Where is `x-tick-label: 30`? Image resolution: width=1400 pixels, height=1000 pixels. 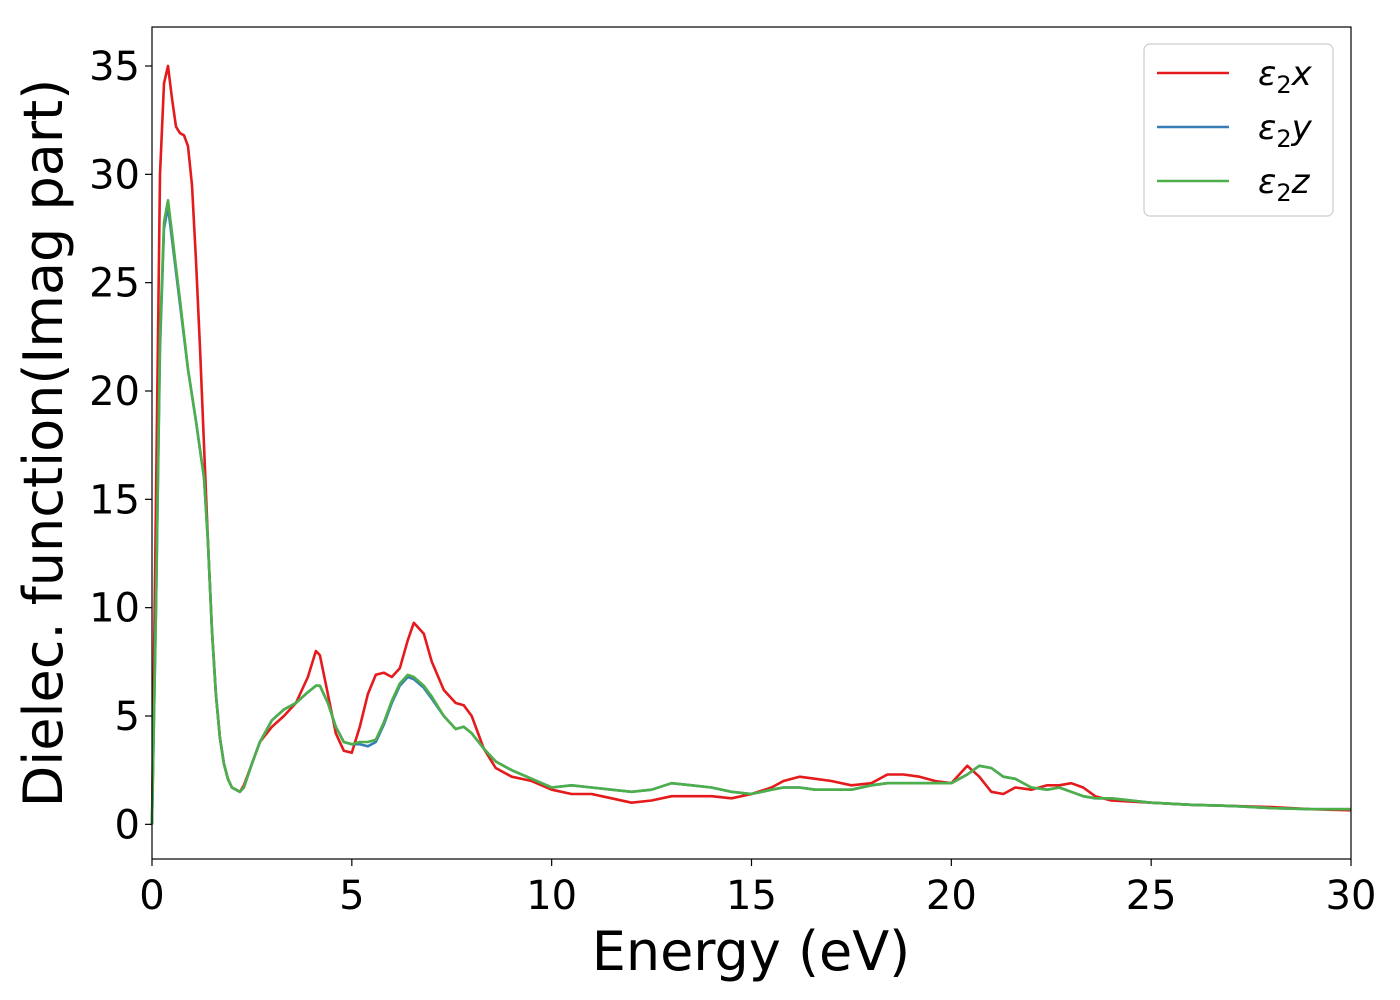 x-tick-label: 30 is located at coordinates (1351, 896).